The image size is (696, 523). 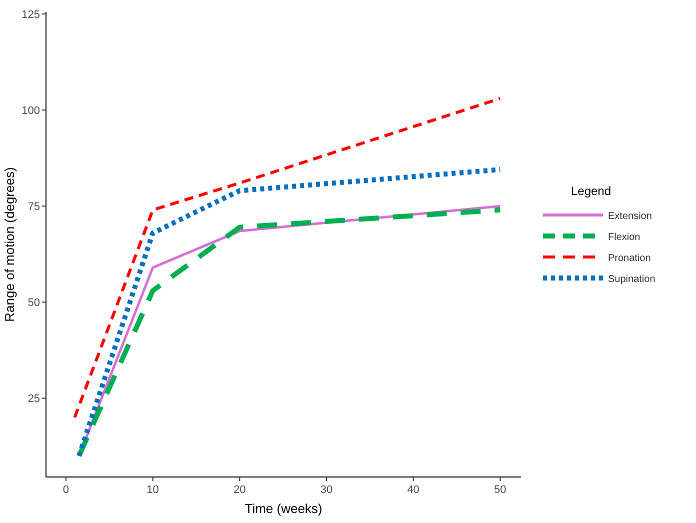 What do you see at coordinates (624, 237) in the screenshot?
I see `legend-label: Flexion` at bounding box center [624, 237].